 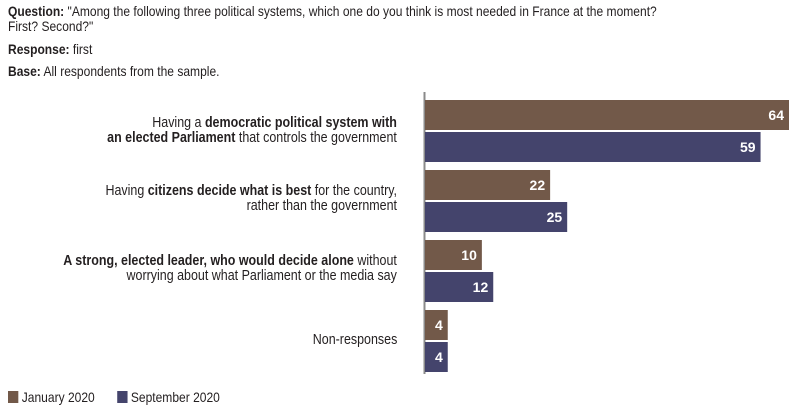 What do you see at coordinates (481, 287) in the screenshot?
I see `bar-label-september-2: 12` at bounding box center [481, 287].